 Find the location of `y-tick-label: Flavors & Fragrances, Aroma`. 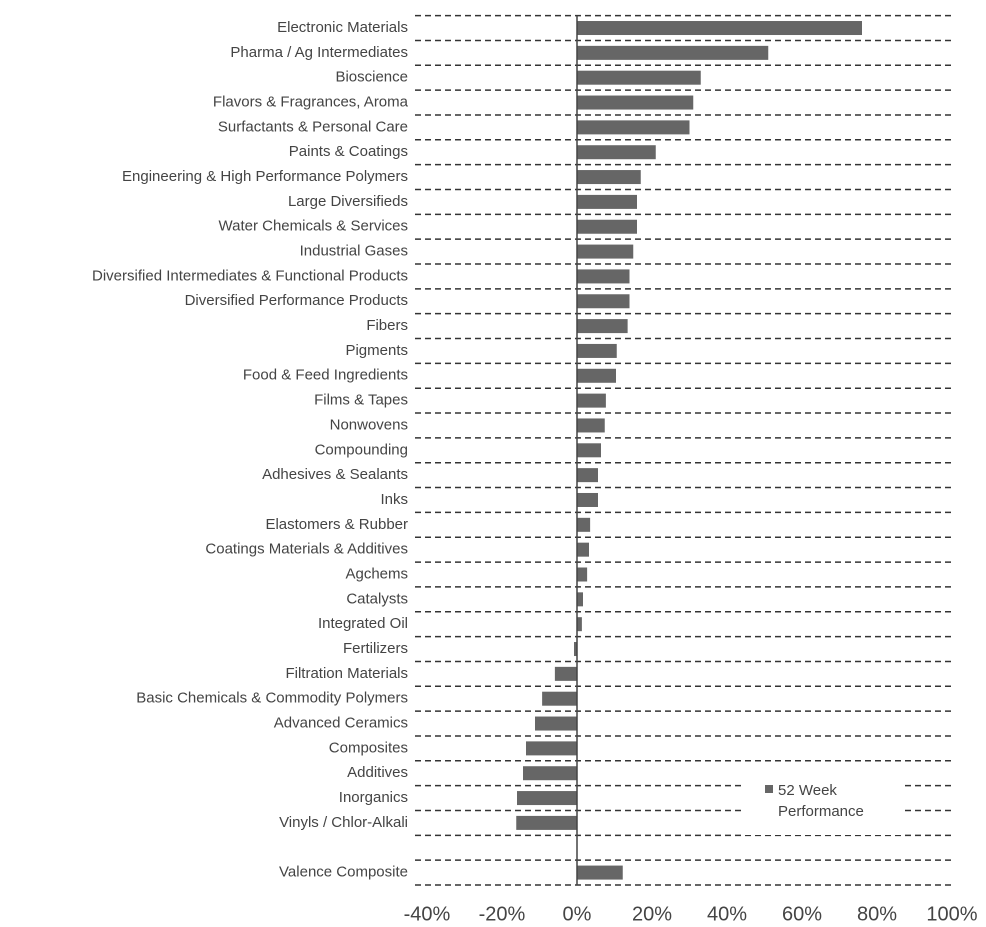

y-tick-label: Flavors & Fragrances, Aroma is located at coordinates (311, 102).